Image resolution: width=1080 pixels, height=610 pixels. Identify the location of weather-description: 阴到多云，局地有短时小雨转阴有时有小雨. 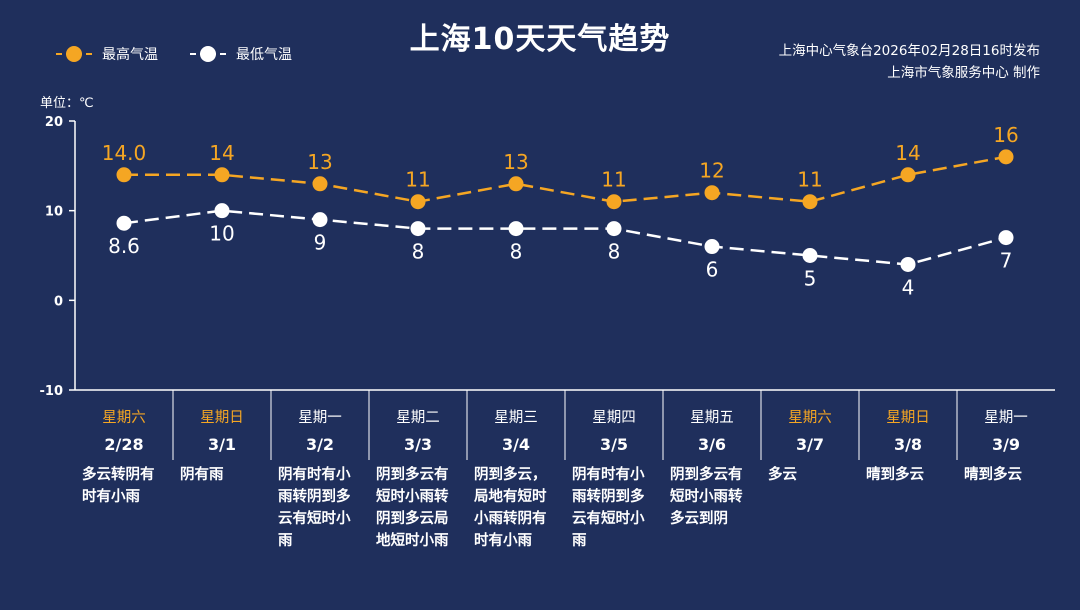
(510, 508).